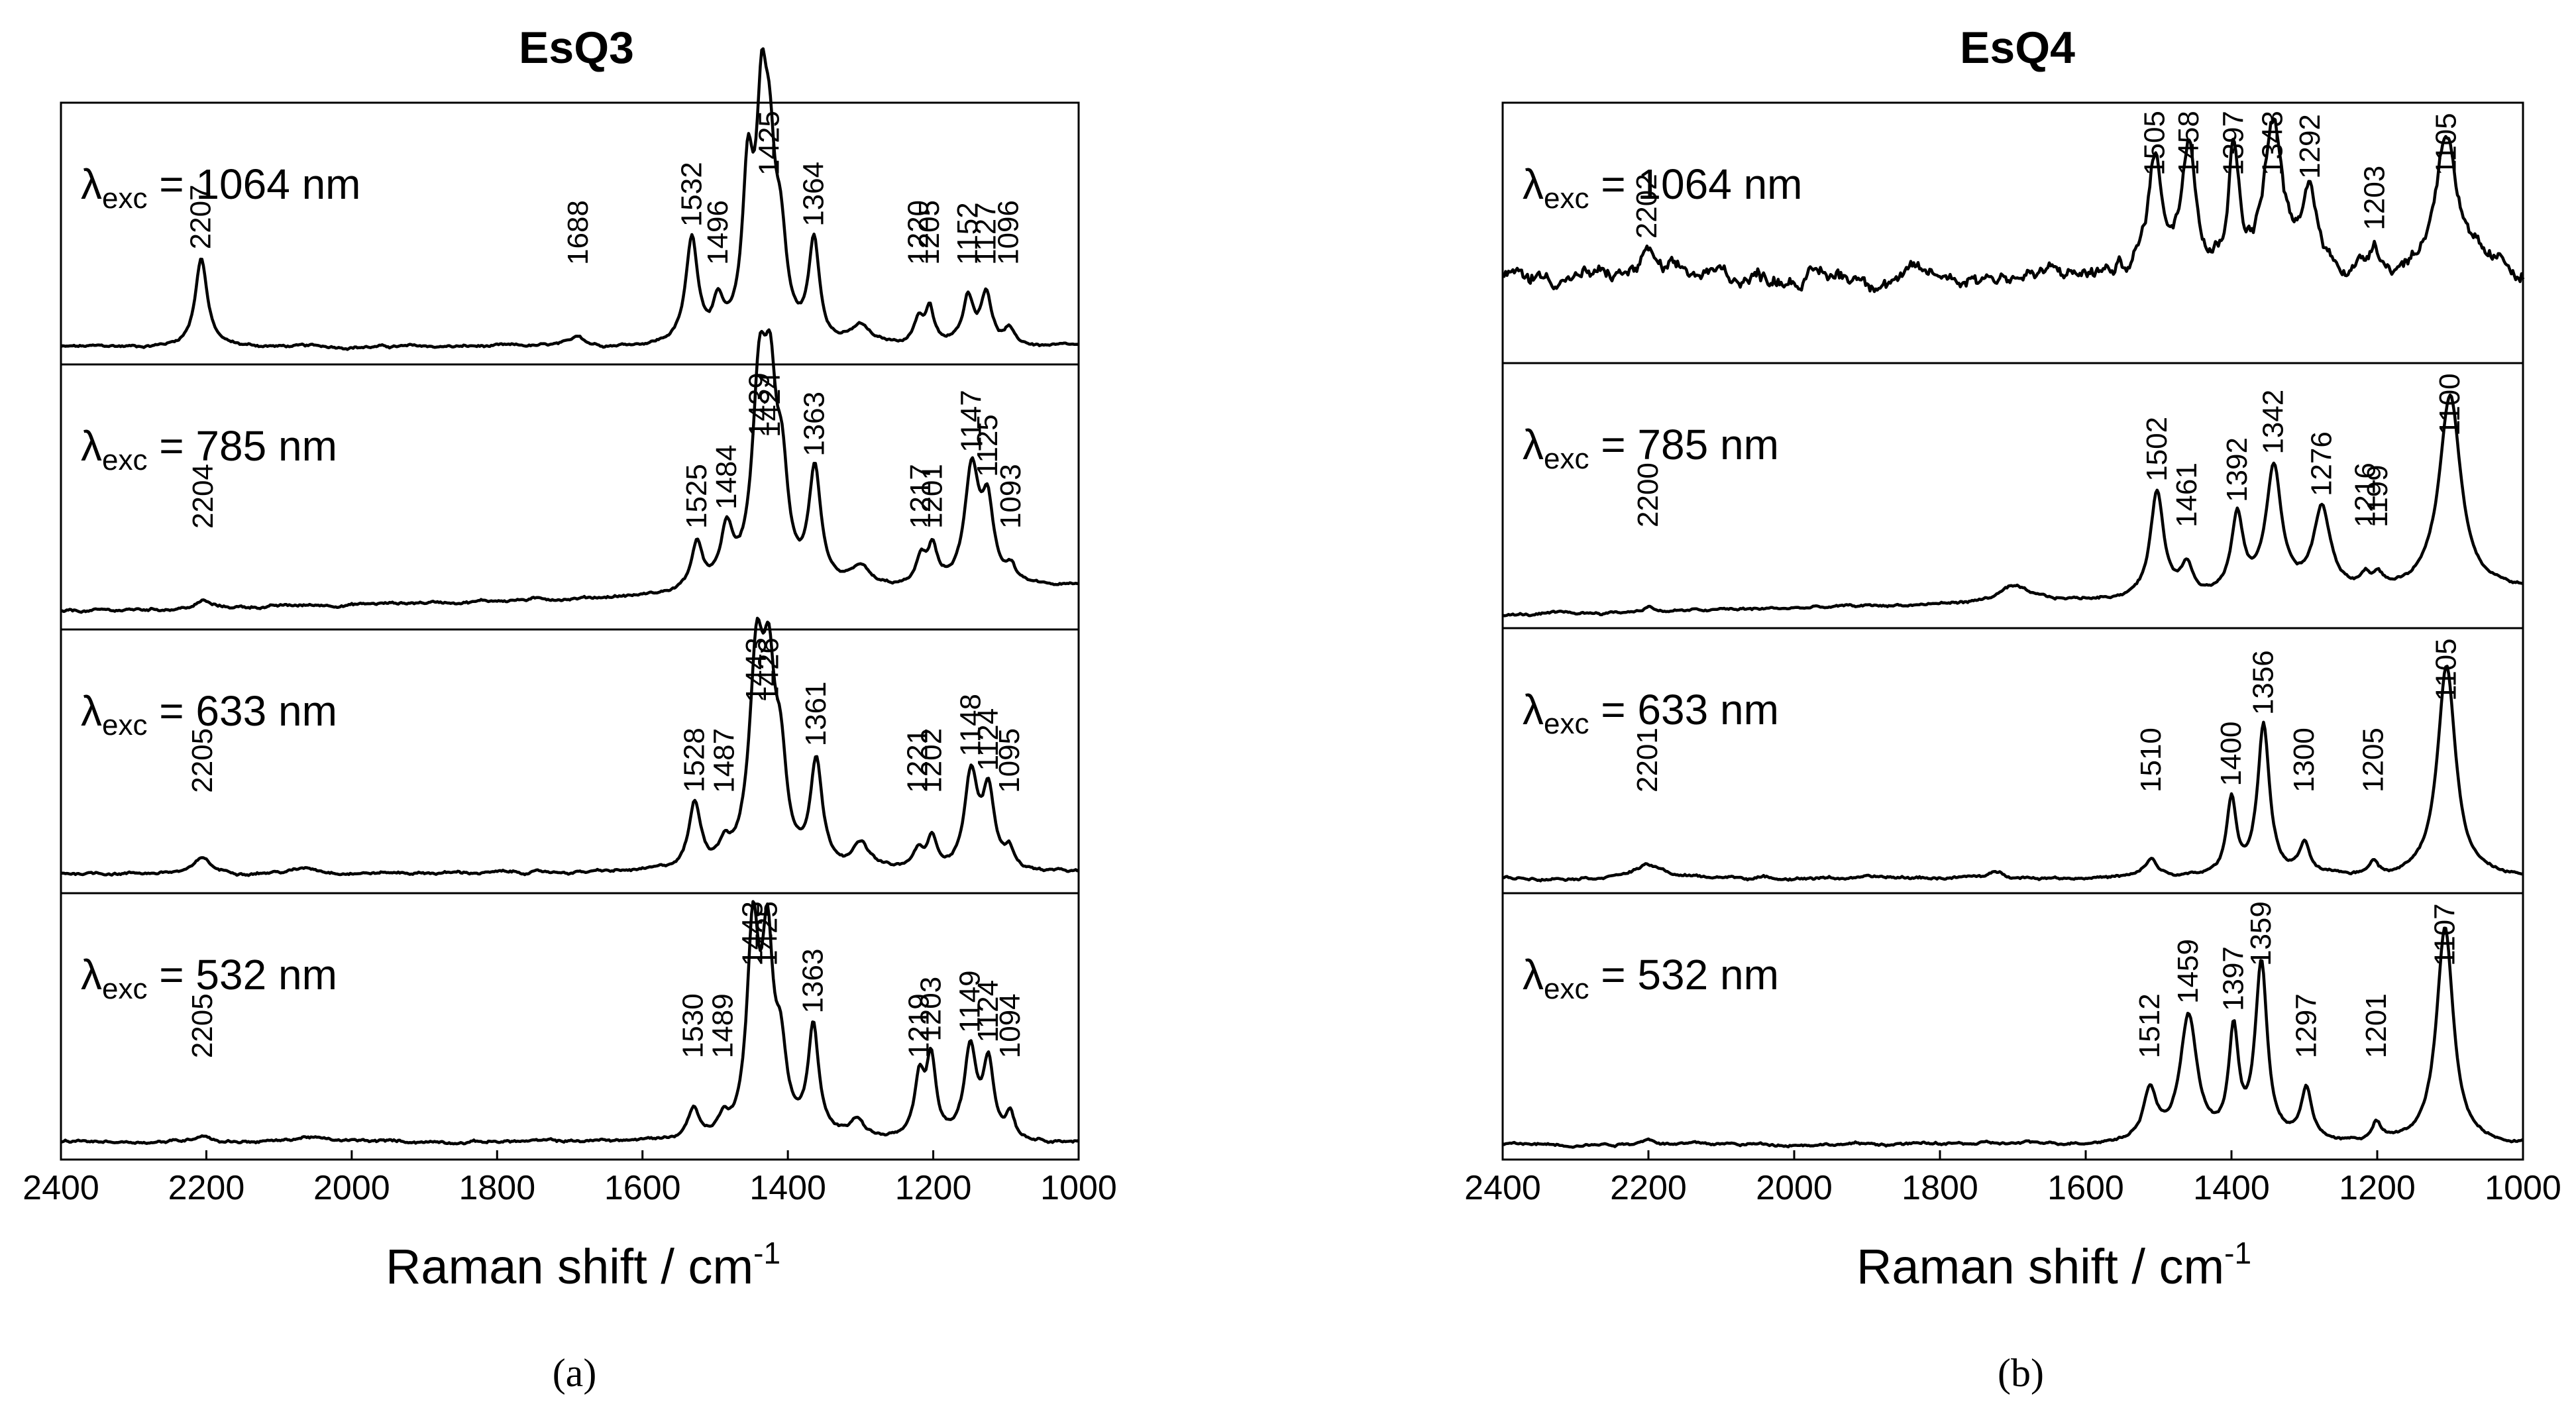  What do you see at coordinates (2377, 495) in the screenshot?
I see `peak-label: 1199` at bounding box center [2377, 495].